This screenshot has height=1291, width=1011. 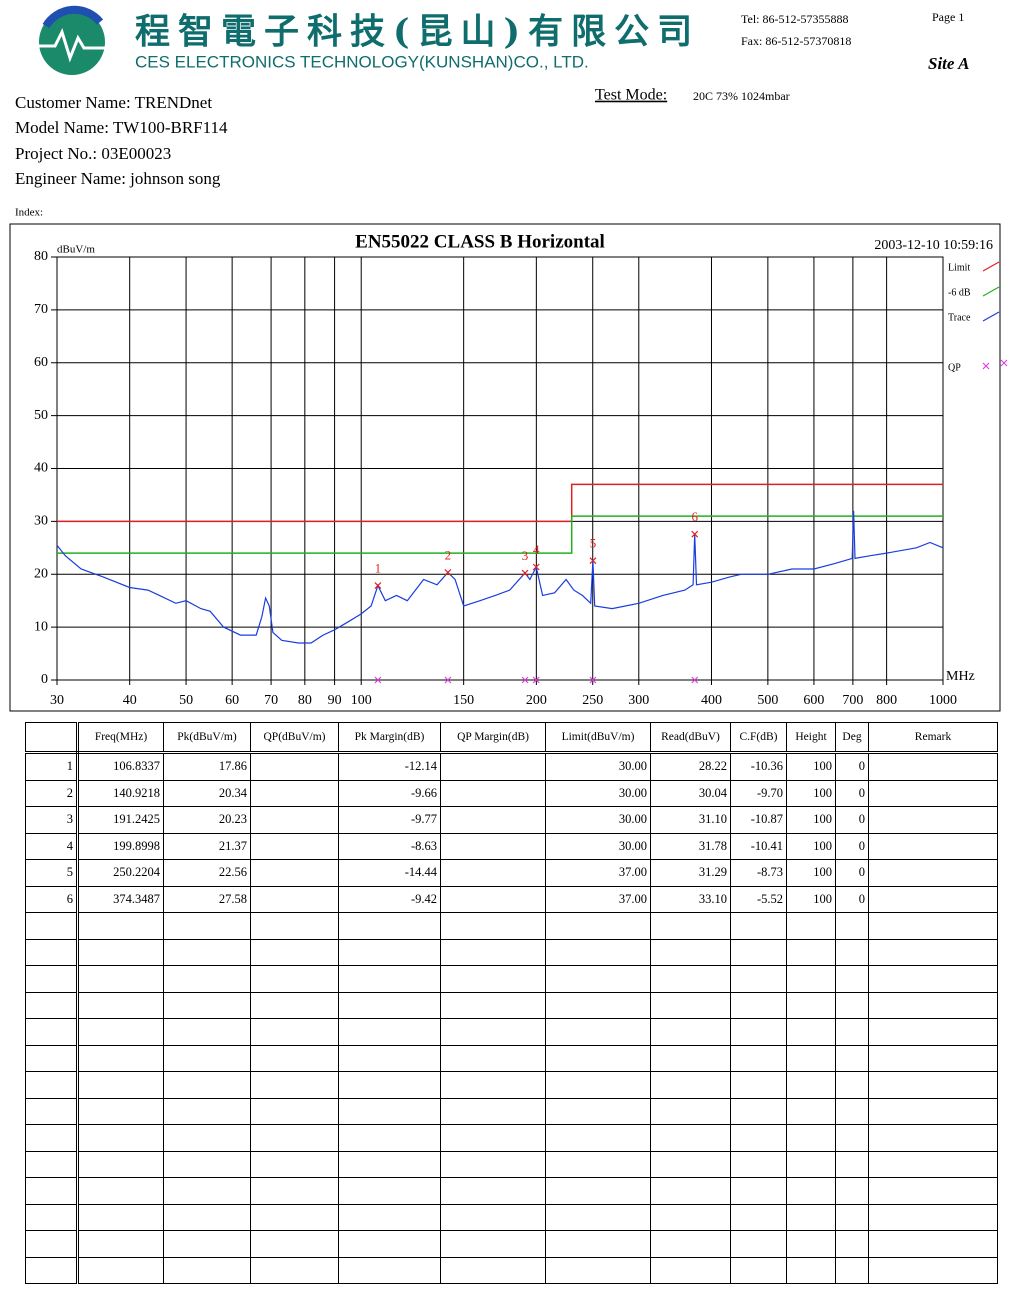 What do you see at coordinates (389, 766) in the screenshot?
I see `table-cell: -12.14` at bounding box center [389, 766].